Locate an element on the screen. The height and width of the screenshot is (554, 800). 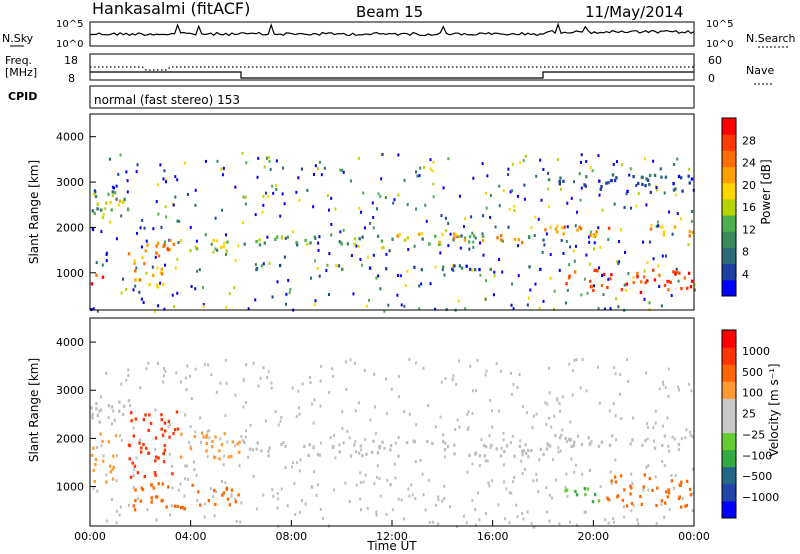
colorbar-tick-label: 24 is located at coordinates (749, 163).